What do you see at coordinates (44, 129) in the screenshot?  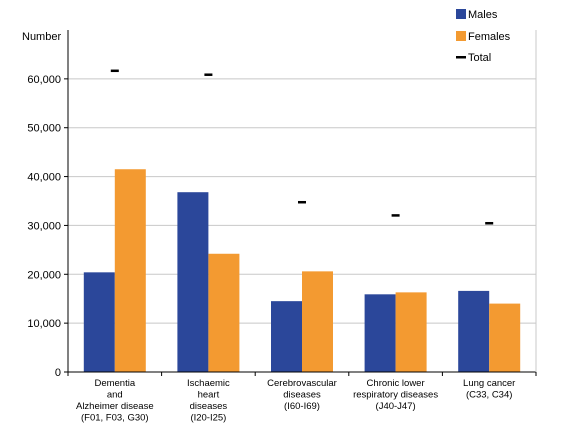 I see `y-tick-label: 50,000` at bounding box center [44, 129].